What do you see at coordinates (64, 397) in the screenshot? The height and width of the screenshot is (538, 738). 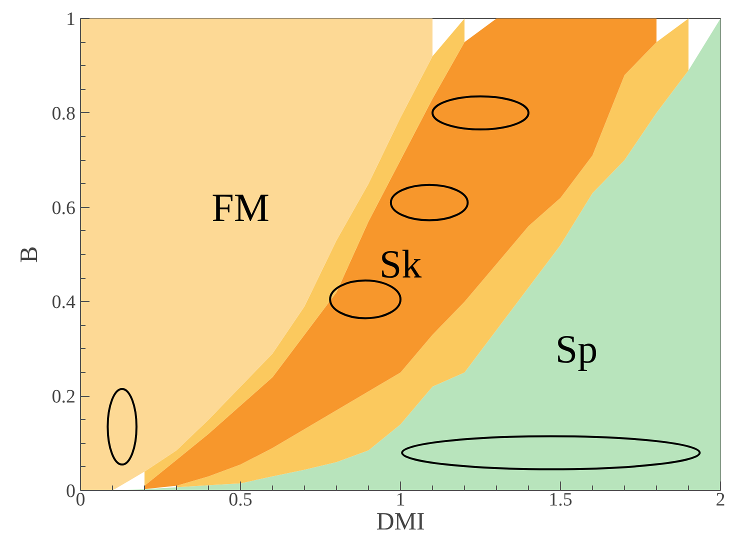 I see `y-tick-label: 0.2` at bounding box center [64, 397].